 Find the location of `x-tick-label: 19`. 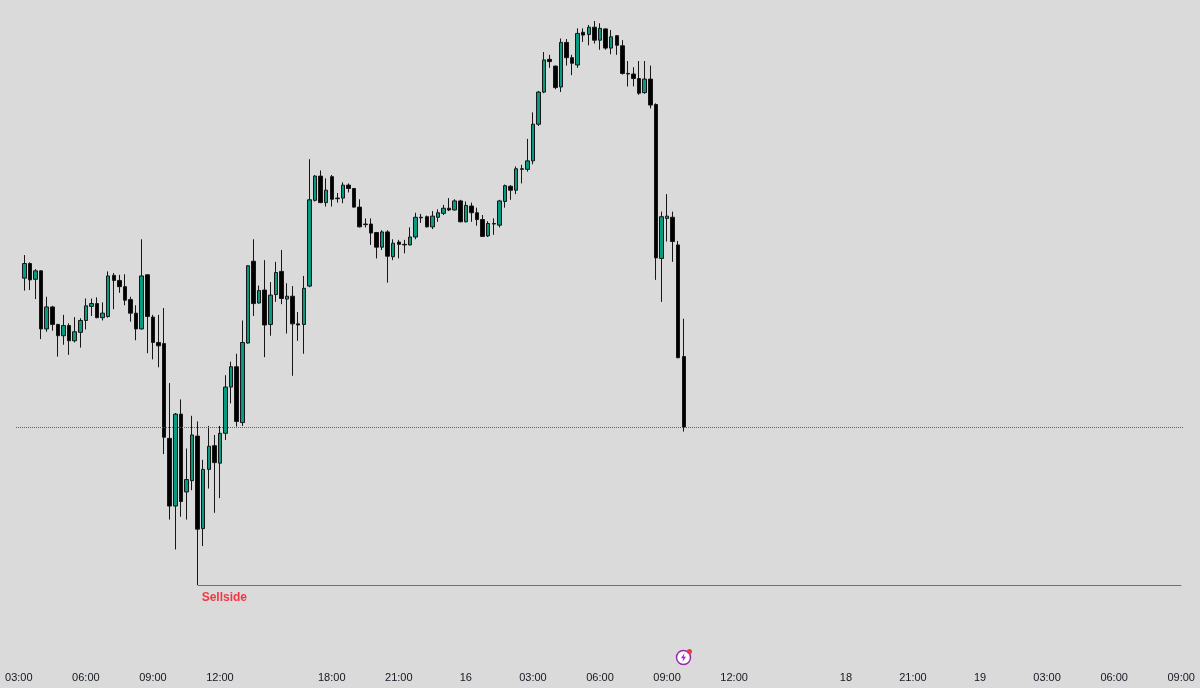

x-tick-label: 19 is located at coordinates (980, 676).